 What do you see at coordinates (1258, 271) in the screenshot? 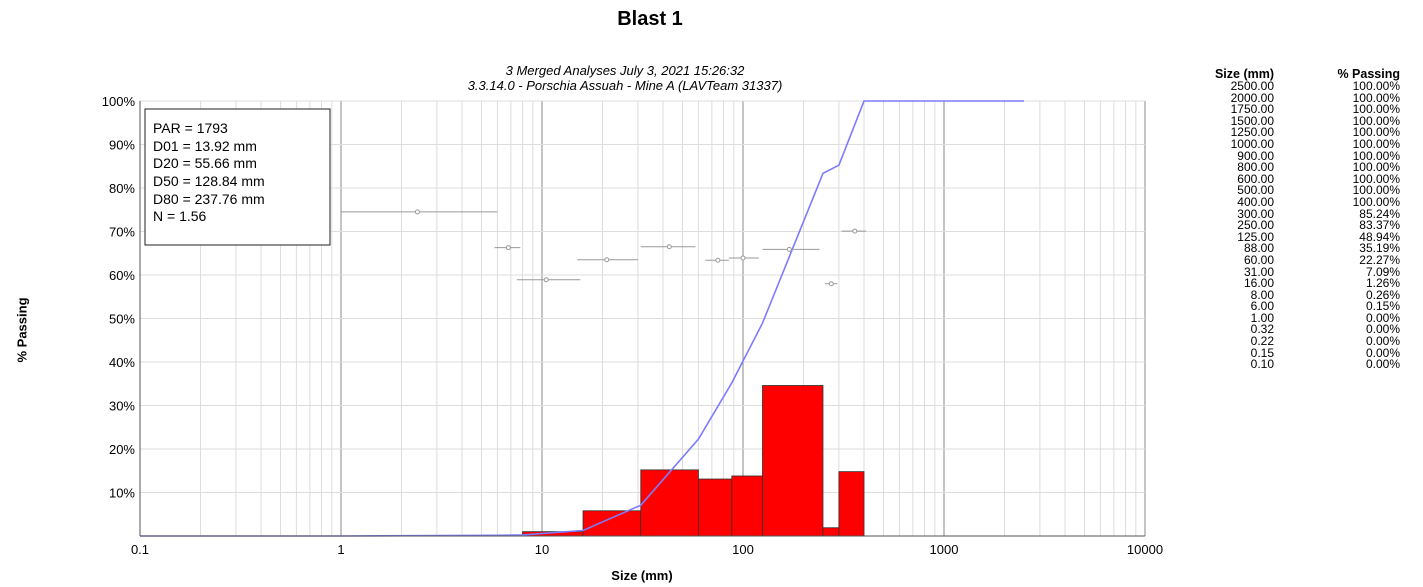
I see `size-cell: 31.00` at bounding box center [1258, 271].